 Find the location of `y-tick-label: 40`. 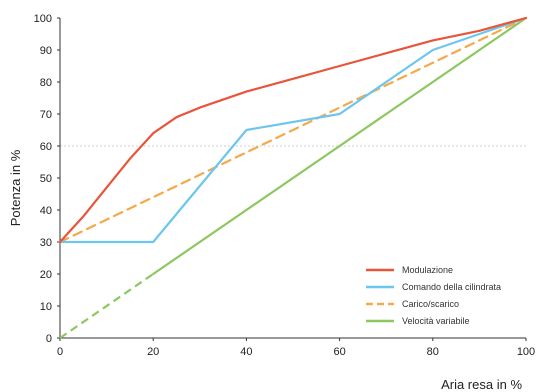

y-tick-label: 40 is located at coordinates (46, 211).